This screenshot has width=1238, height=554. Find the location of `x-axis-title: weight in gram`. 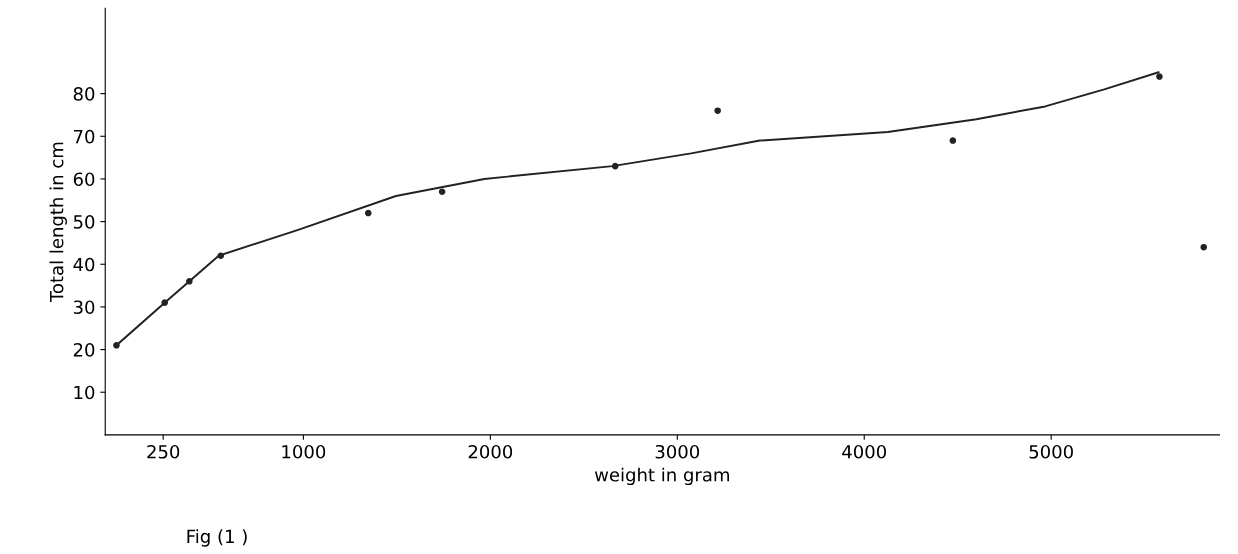

x-axis-title: weight in gram is located at coordinates (661, 476).